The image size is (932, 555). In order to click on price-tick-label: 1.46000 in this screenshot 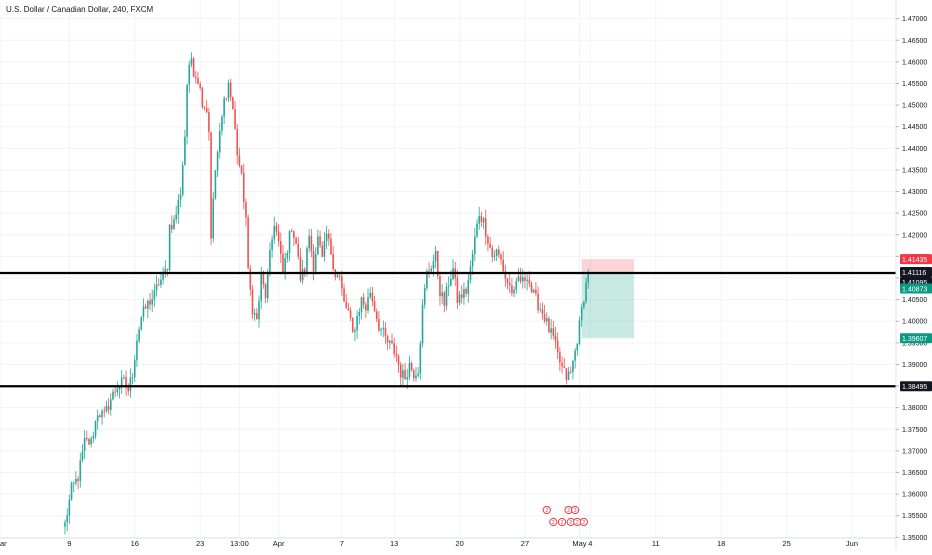, I will do `click(914, 62)`.